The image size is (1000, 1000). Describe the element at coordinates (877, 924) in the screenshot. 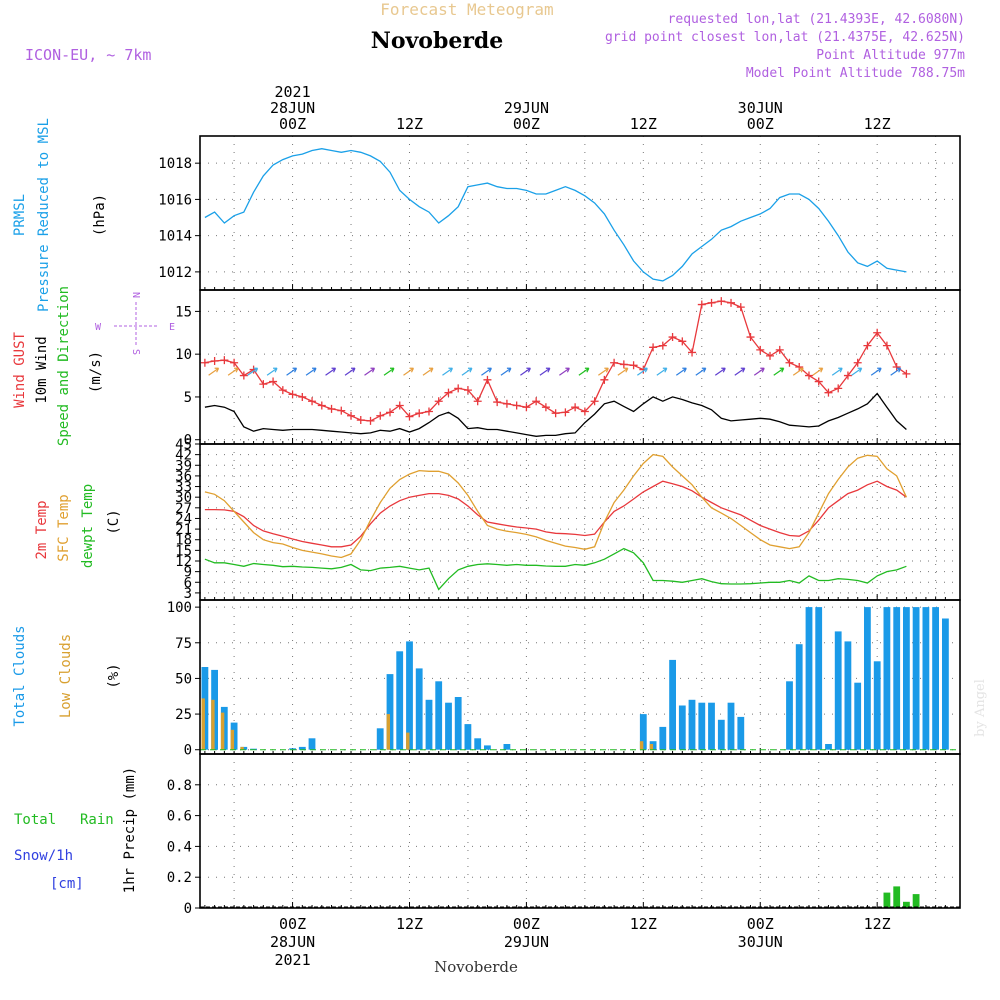

I see `time-label-bottom: 12Z` at that location.